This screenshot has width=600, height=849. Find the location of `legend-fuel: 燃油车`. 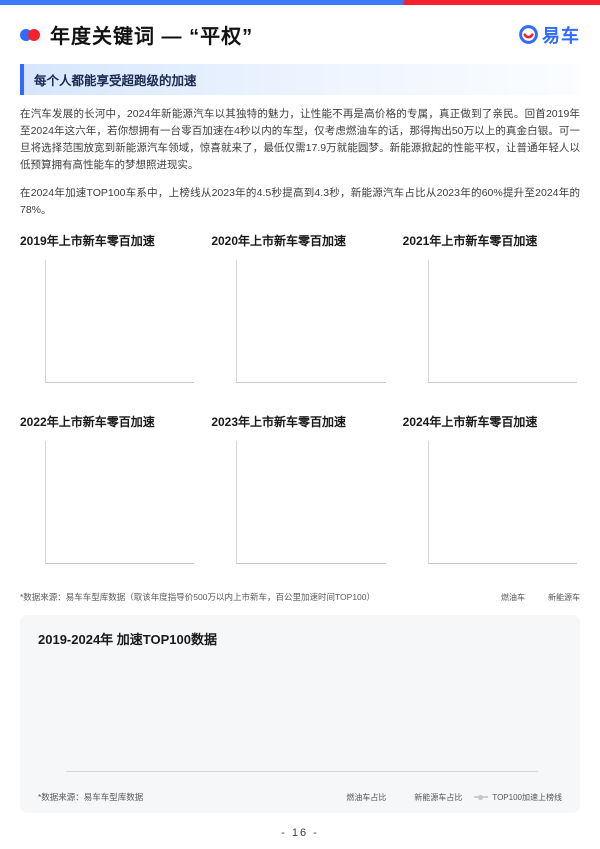

legend-fuel: 燃油车 is located at coordinates (507, 597).